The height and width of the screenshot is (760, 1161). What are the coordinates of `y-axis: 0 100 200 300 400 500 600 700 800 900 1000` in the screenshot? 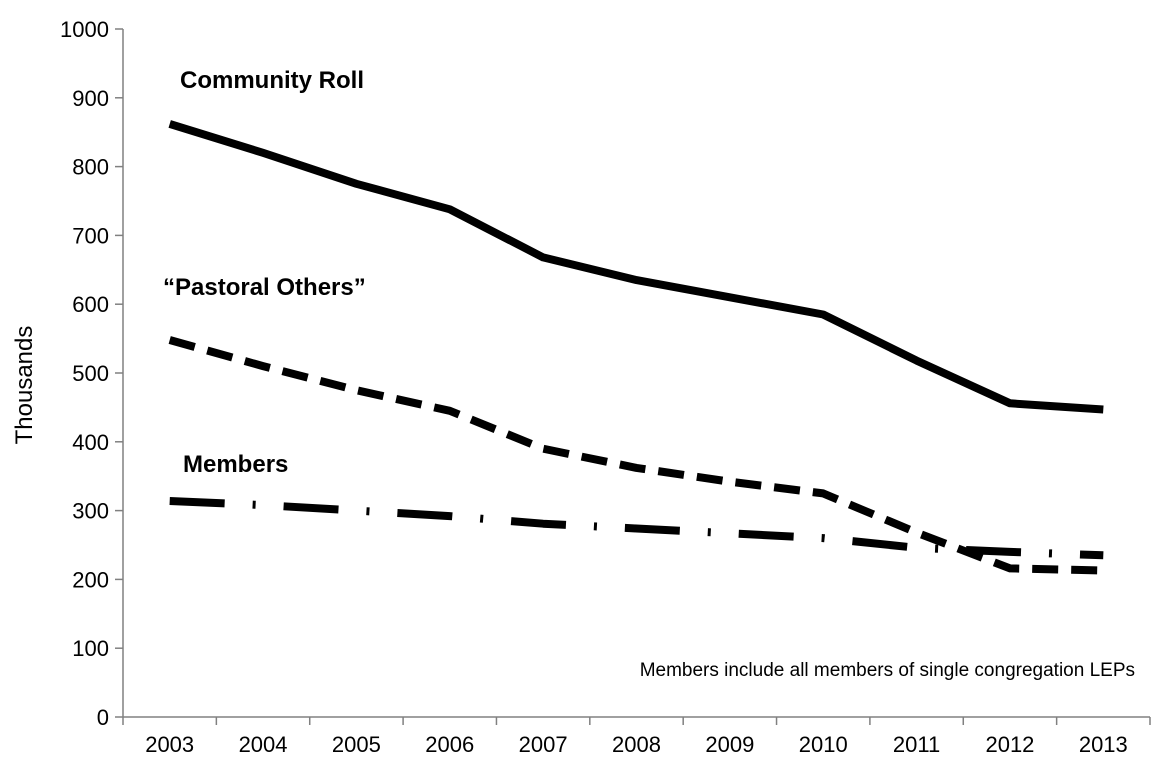 It's located at (92, 373).